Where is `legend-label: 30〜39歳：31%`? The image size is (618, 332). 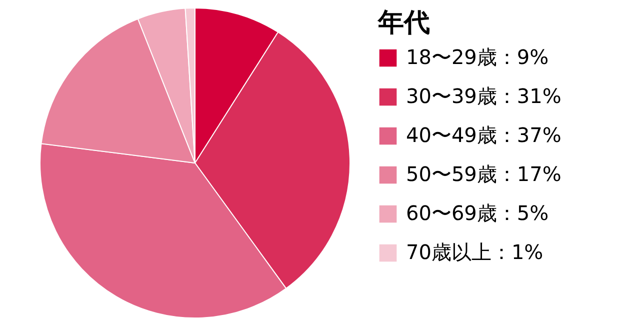
legend-label: 30〜39歳：31% is located at coordinates (484, 96).